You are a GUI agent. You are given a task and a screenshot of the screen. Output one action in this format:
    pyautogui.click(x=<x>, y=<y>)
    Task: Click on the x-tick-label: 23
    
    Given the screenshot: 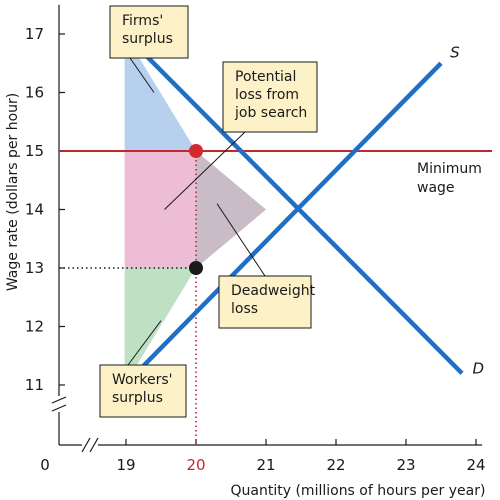 What is the action you would take?
    pyautogui.click(x=405, y=465)
    